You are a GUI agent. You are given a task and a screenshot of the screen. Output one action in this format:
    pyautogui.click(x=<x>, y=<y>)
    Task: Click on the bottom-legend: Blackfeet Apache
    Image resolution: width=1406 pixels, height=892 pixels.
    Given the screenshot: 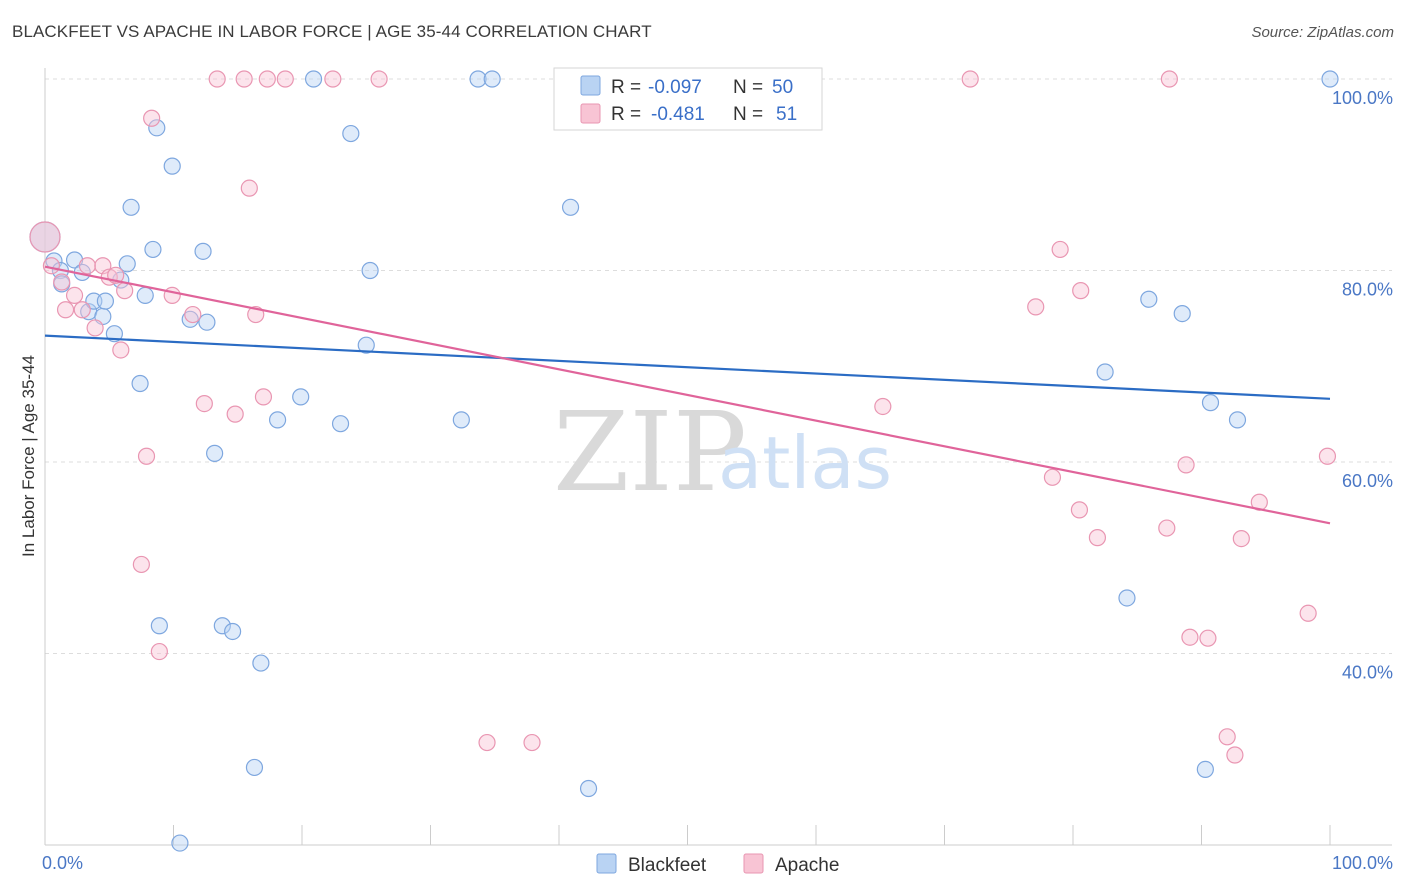 What is the action you would take?
    pyautogui.click(x=717, y=864)
    